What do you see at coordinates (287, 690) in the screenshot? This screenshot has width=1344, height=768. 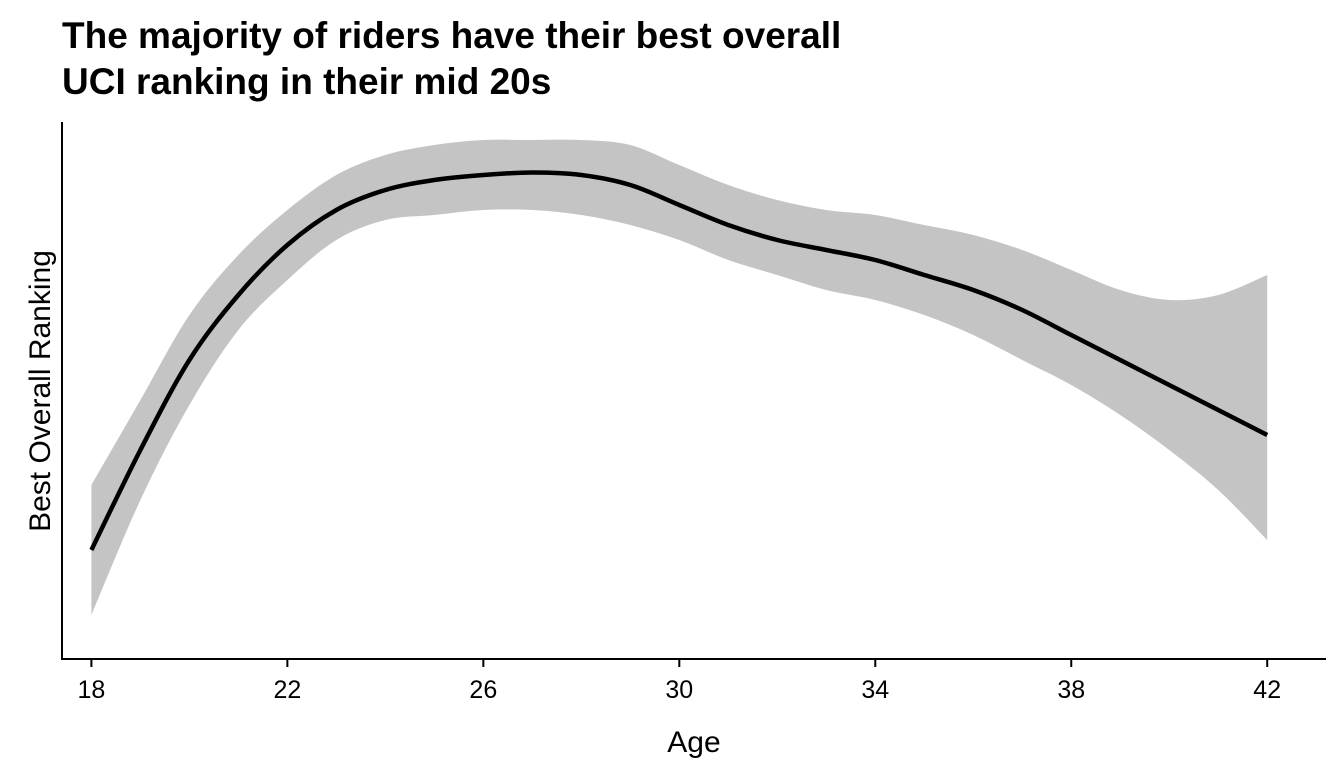 I see `x-tick-label: 22` at bounding box center [287, 690].